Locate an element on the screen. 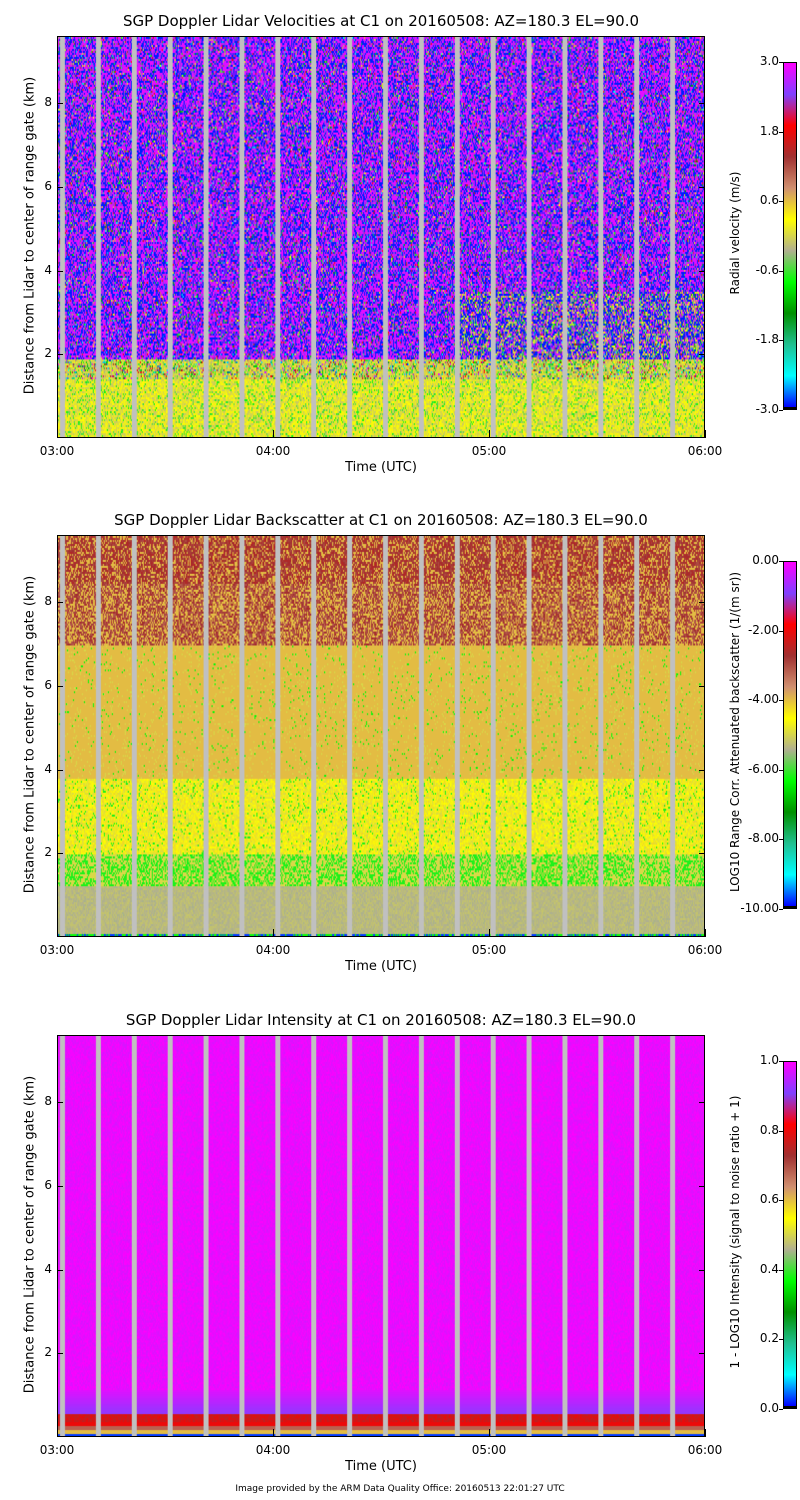 The height and width of the screenshot is (1500, 800). colorbar-label: Radial velocity (m/s) is located at coordinates (735, 233).